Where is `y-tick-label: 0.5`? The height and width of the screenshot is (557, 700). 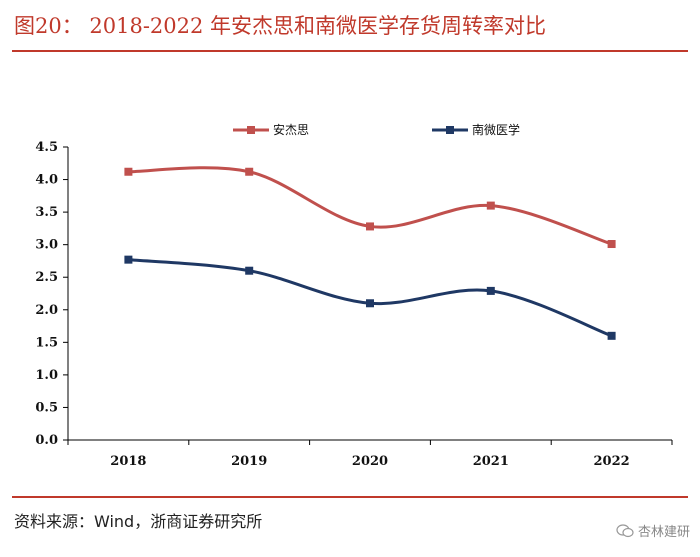 y-tick-label: 0.5 is located at coordinates (46, 407).